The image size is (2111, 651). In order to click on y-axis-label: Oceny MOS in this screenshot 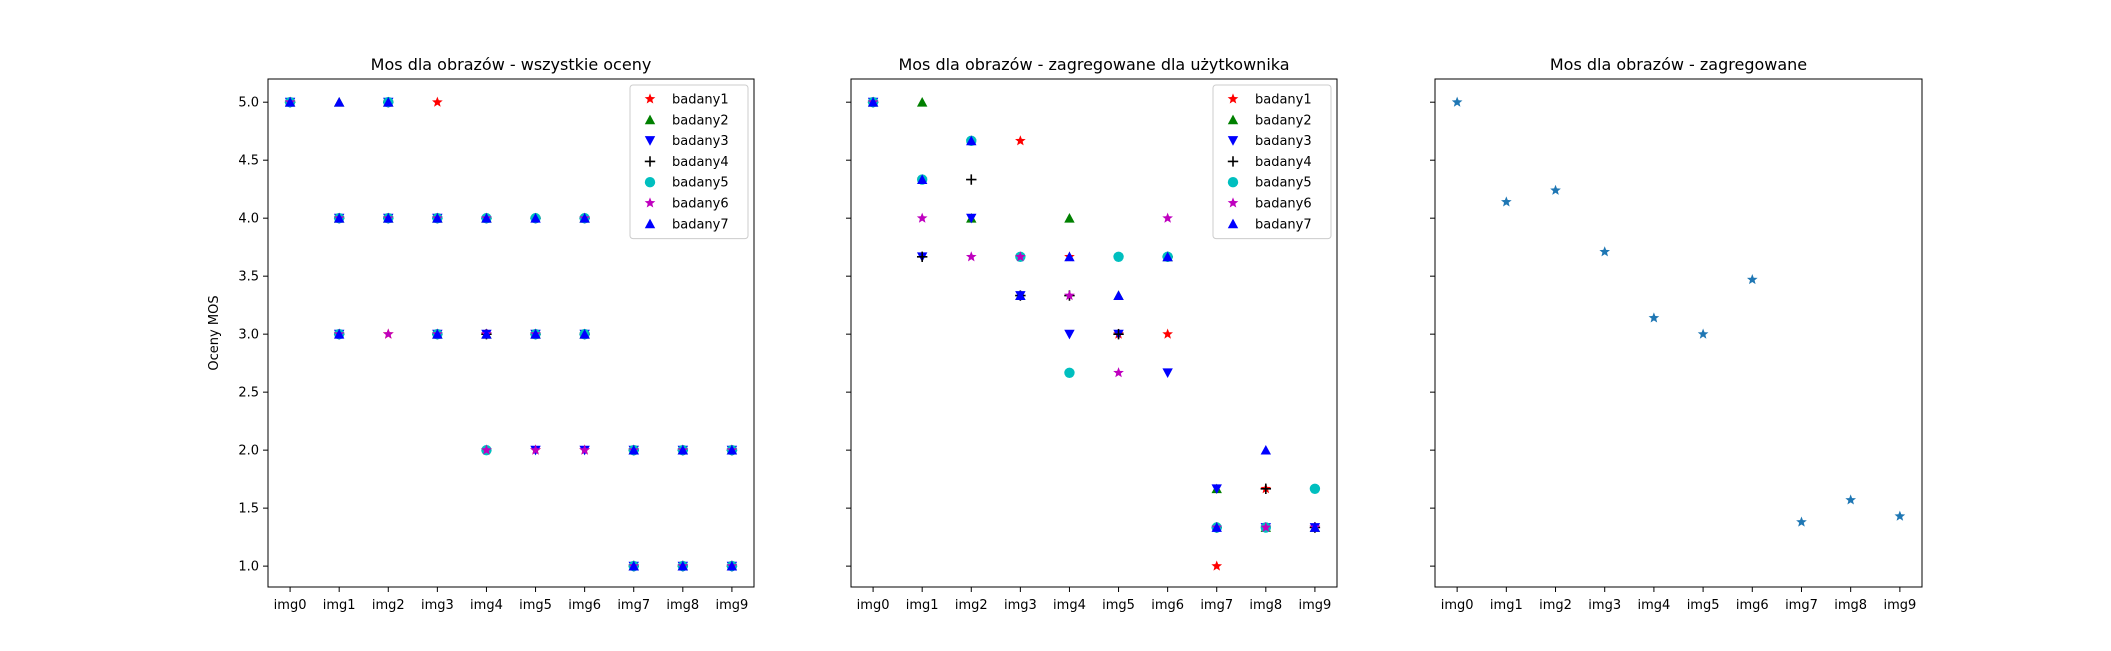, I will do `click(214, 332)`.